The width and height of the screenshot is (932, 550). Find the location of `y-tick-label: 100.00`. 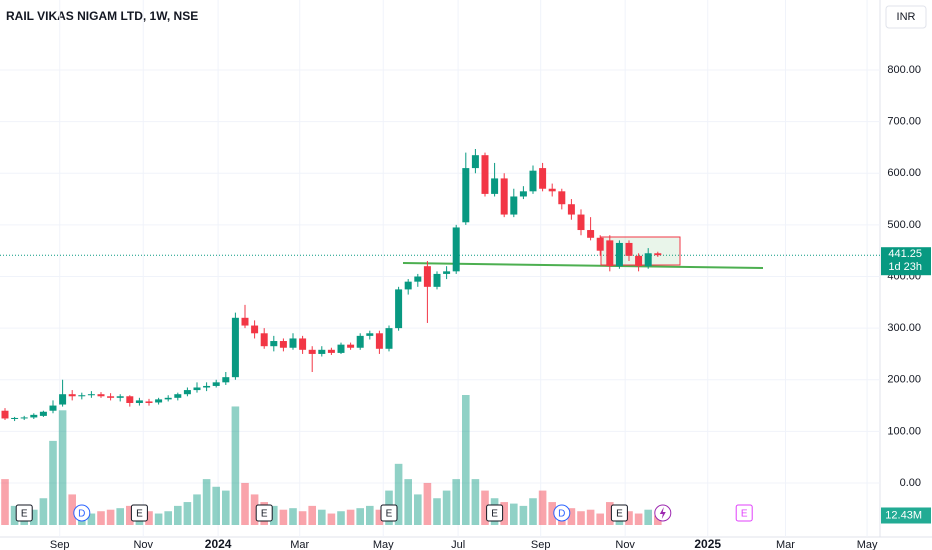

y-tick-label: 100.00 is located at coordinates (904, 431).